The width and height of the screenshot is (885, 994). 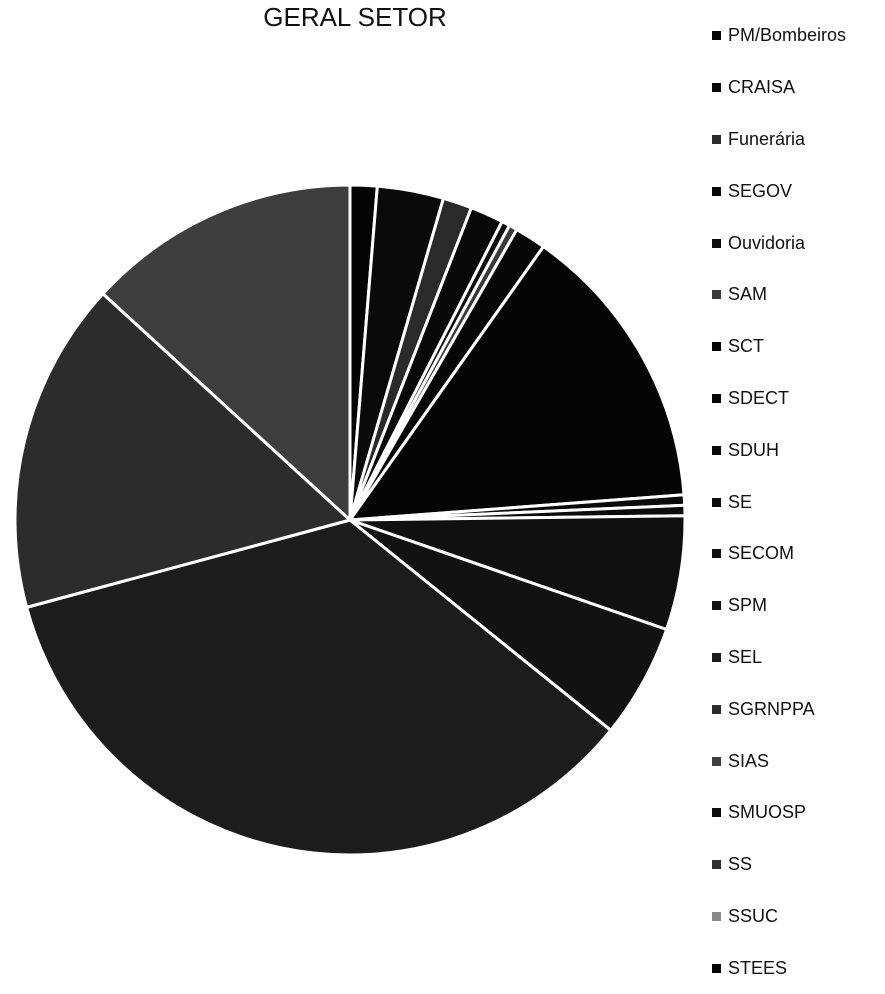 What do you see at coordinates (753, 915) in the screenshot?
I see `legend-label: SSUC` at bounding box center [753, 915].